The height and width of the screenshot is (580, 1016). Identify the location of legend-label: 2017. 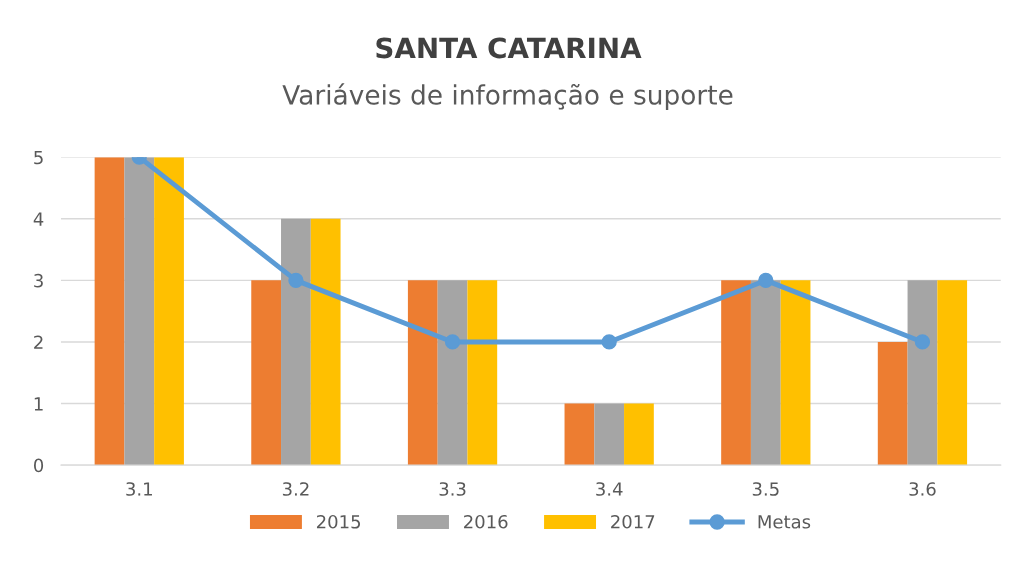
(633, 521).